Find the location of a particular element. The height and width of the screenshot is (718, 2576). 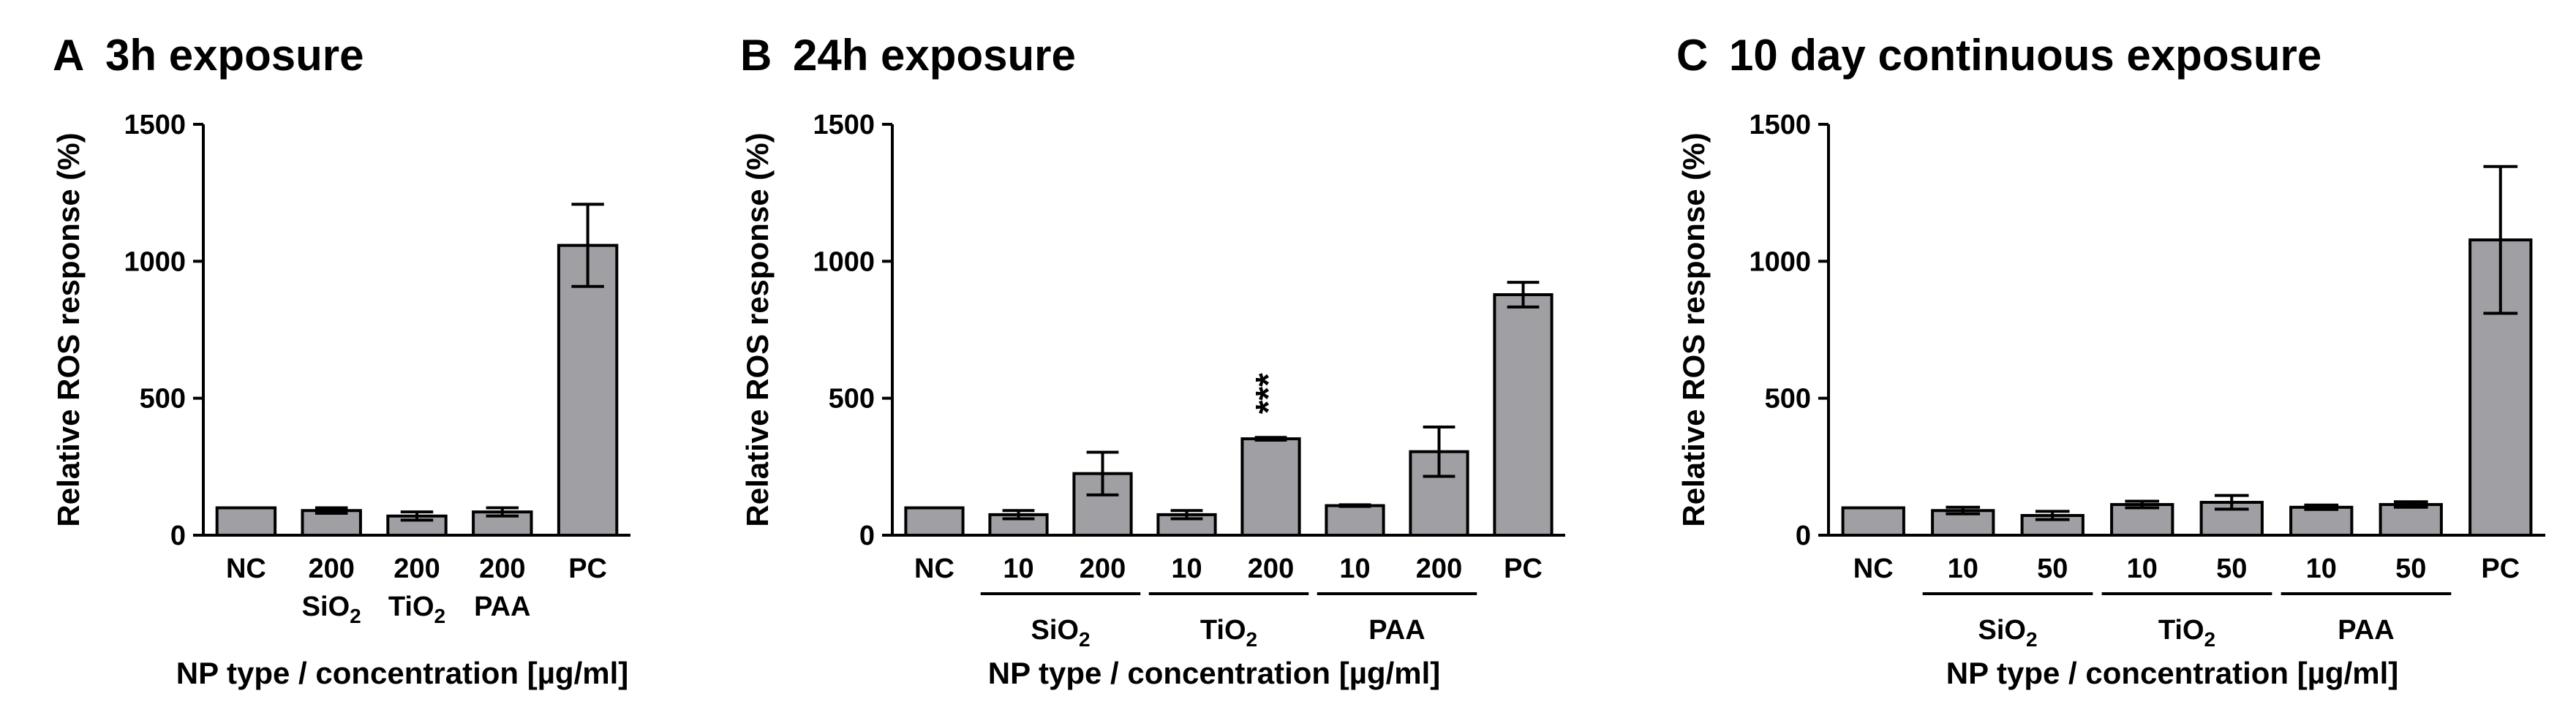

chart-title: 10 day continuous exposure is located at coordinates (2025, 55).